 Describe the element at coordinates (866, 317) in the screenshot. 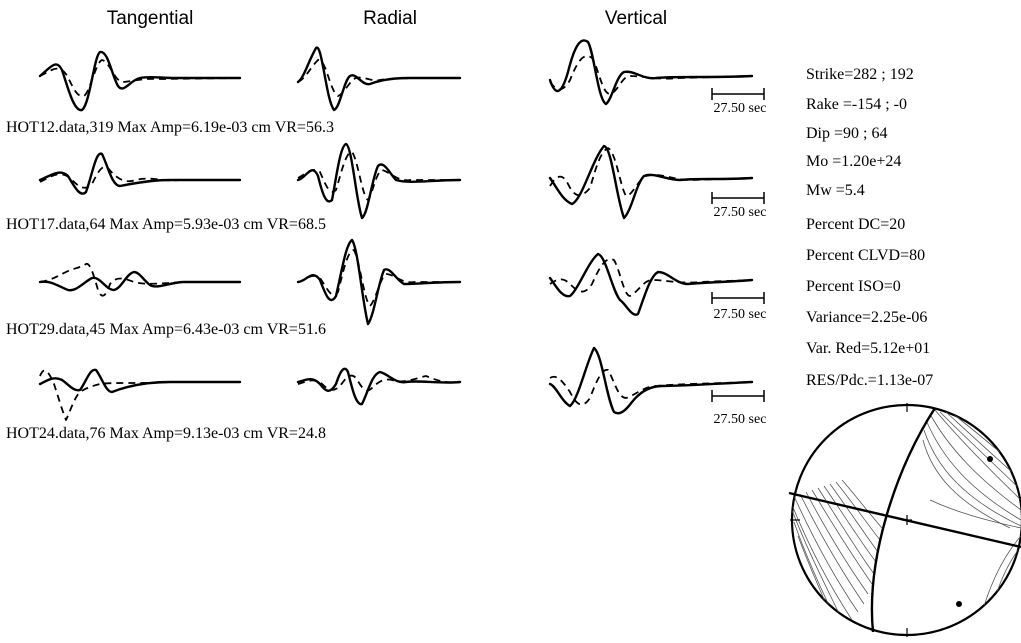

I see `param-variance: Variance=2.25e-06` at that location.